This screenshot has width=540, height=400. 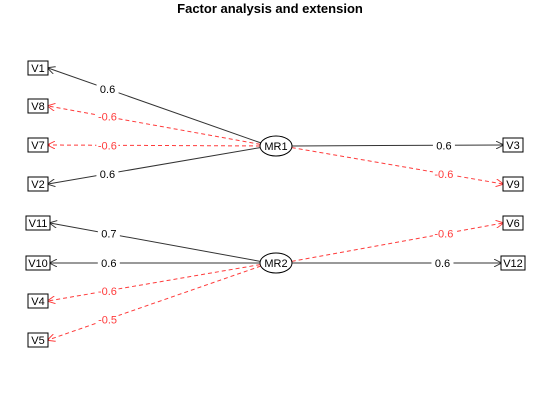 I want to click on variable-label-v6: V6, so click(x=512, y=224).